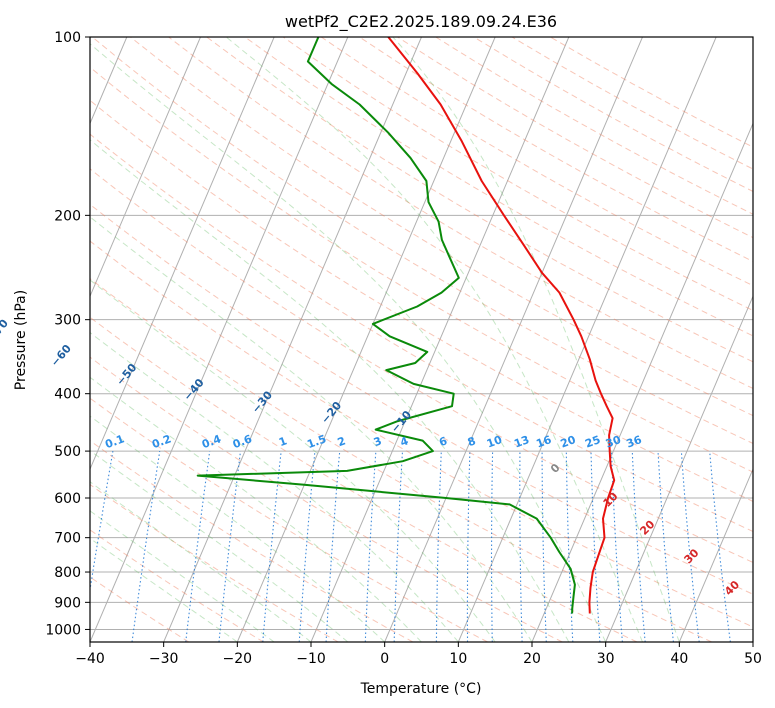 Image resolution: width=775 pixels, height=708 pixels. What do you see at coordinates (242, 441) in the screenshot?
I see `mixing-ratio-label: 0.6` at bounding box center [242, 441].